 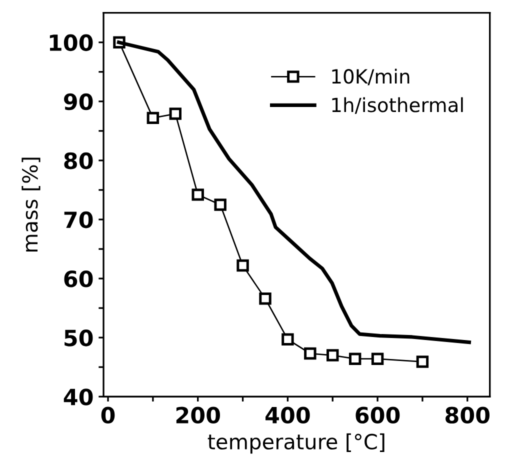 What do you see at coordinates (468, 415) in the screenshot?
I see `x-tick-label: 800` at bounding box center [468, 415].